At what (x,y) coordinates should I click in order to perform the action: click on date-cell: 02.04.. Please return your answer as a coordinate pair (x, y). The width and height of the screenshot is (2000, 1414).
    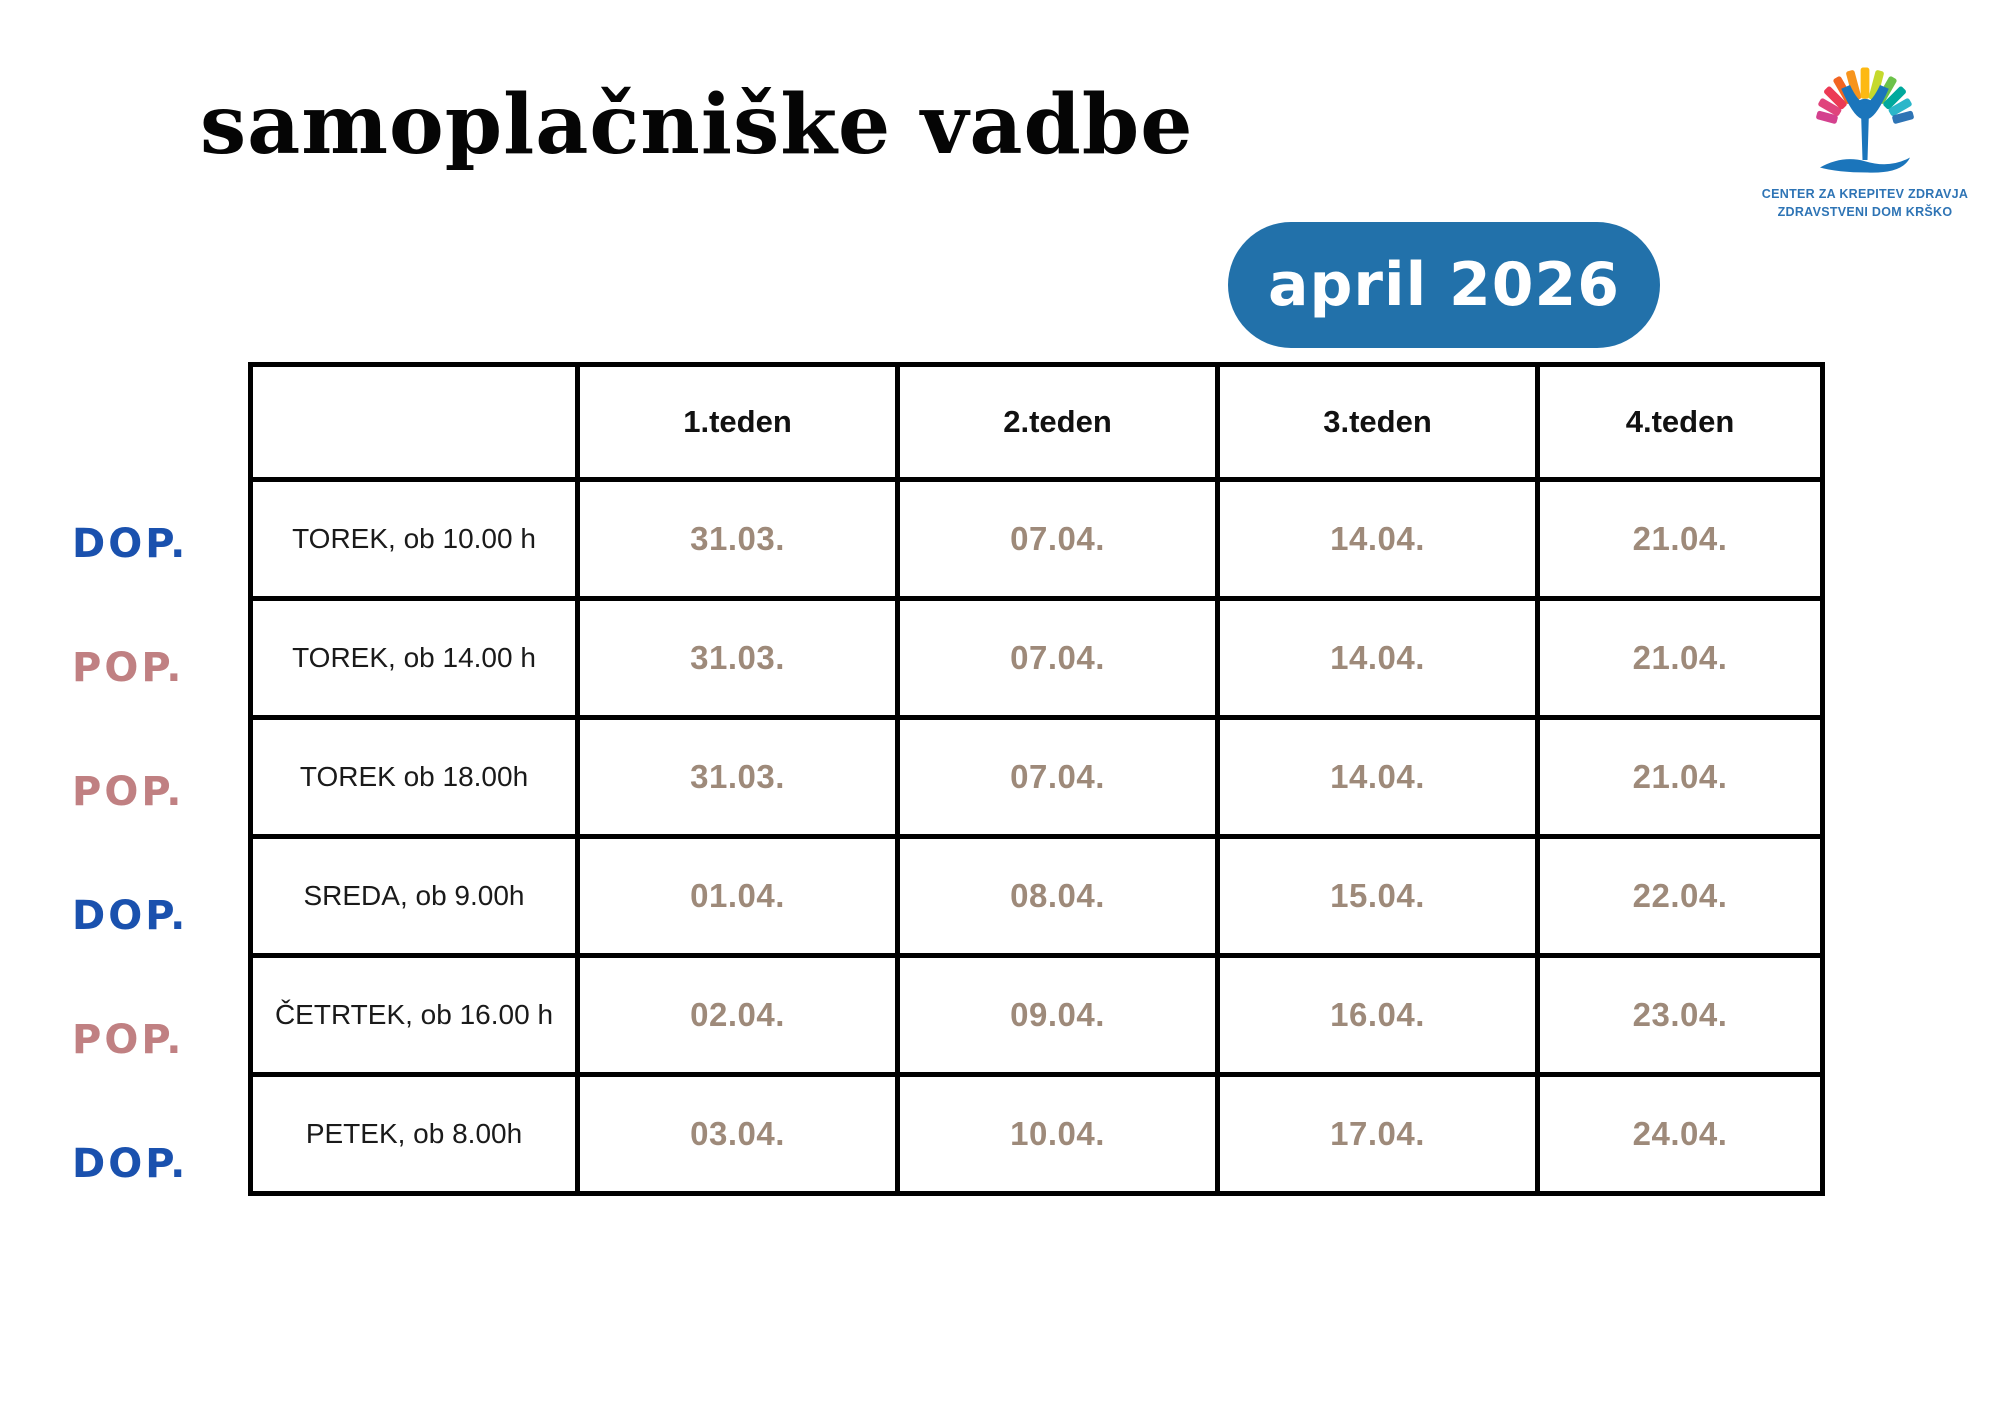
    Looking at the image, I should click on (737, 1015).